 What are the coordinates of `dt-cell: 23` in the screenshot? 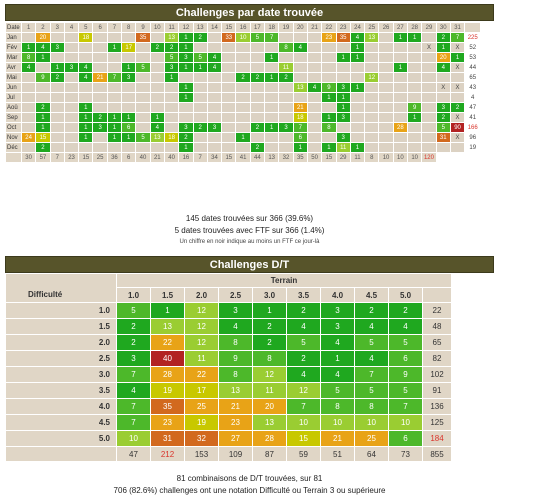 It's located at (167, 422).